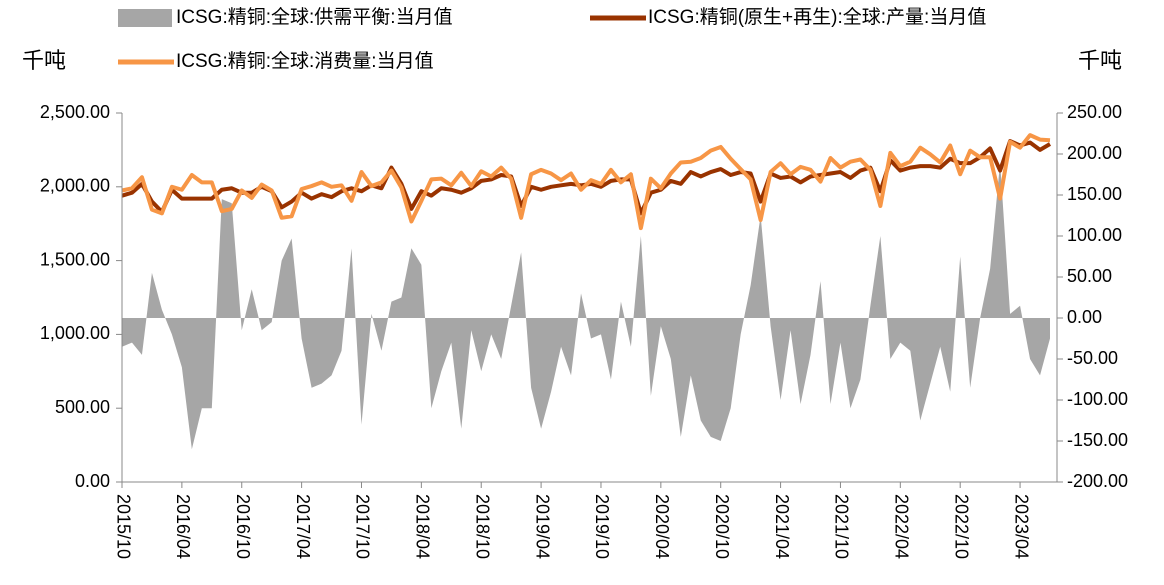 The image size is (1164, 585). I want to click on x-tick-label: 2017/10, so click(363, 526).